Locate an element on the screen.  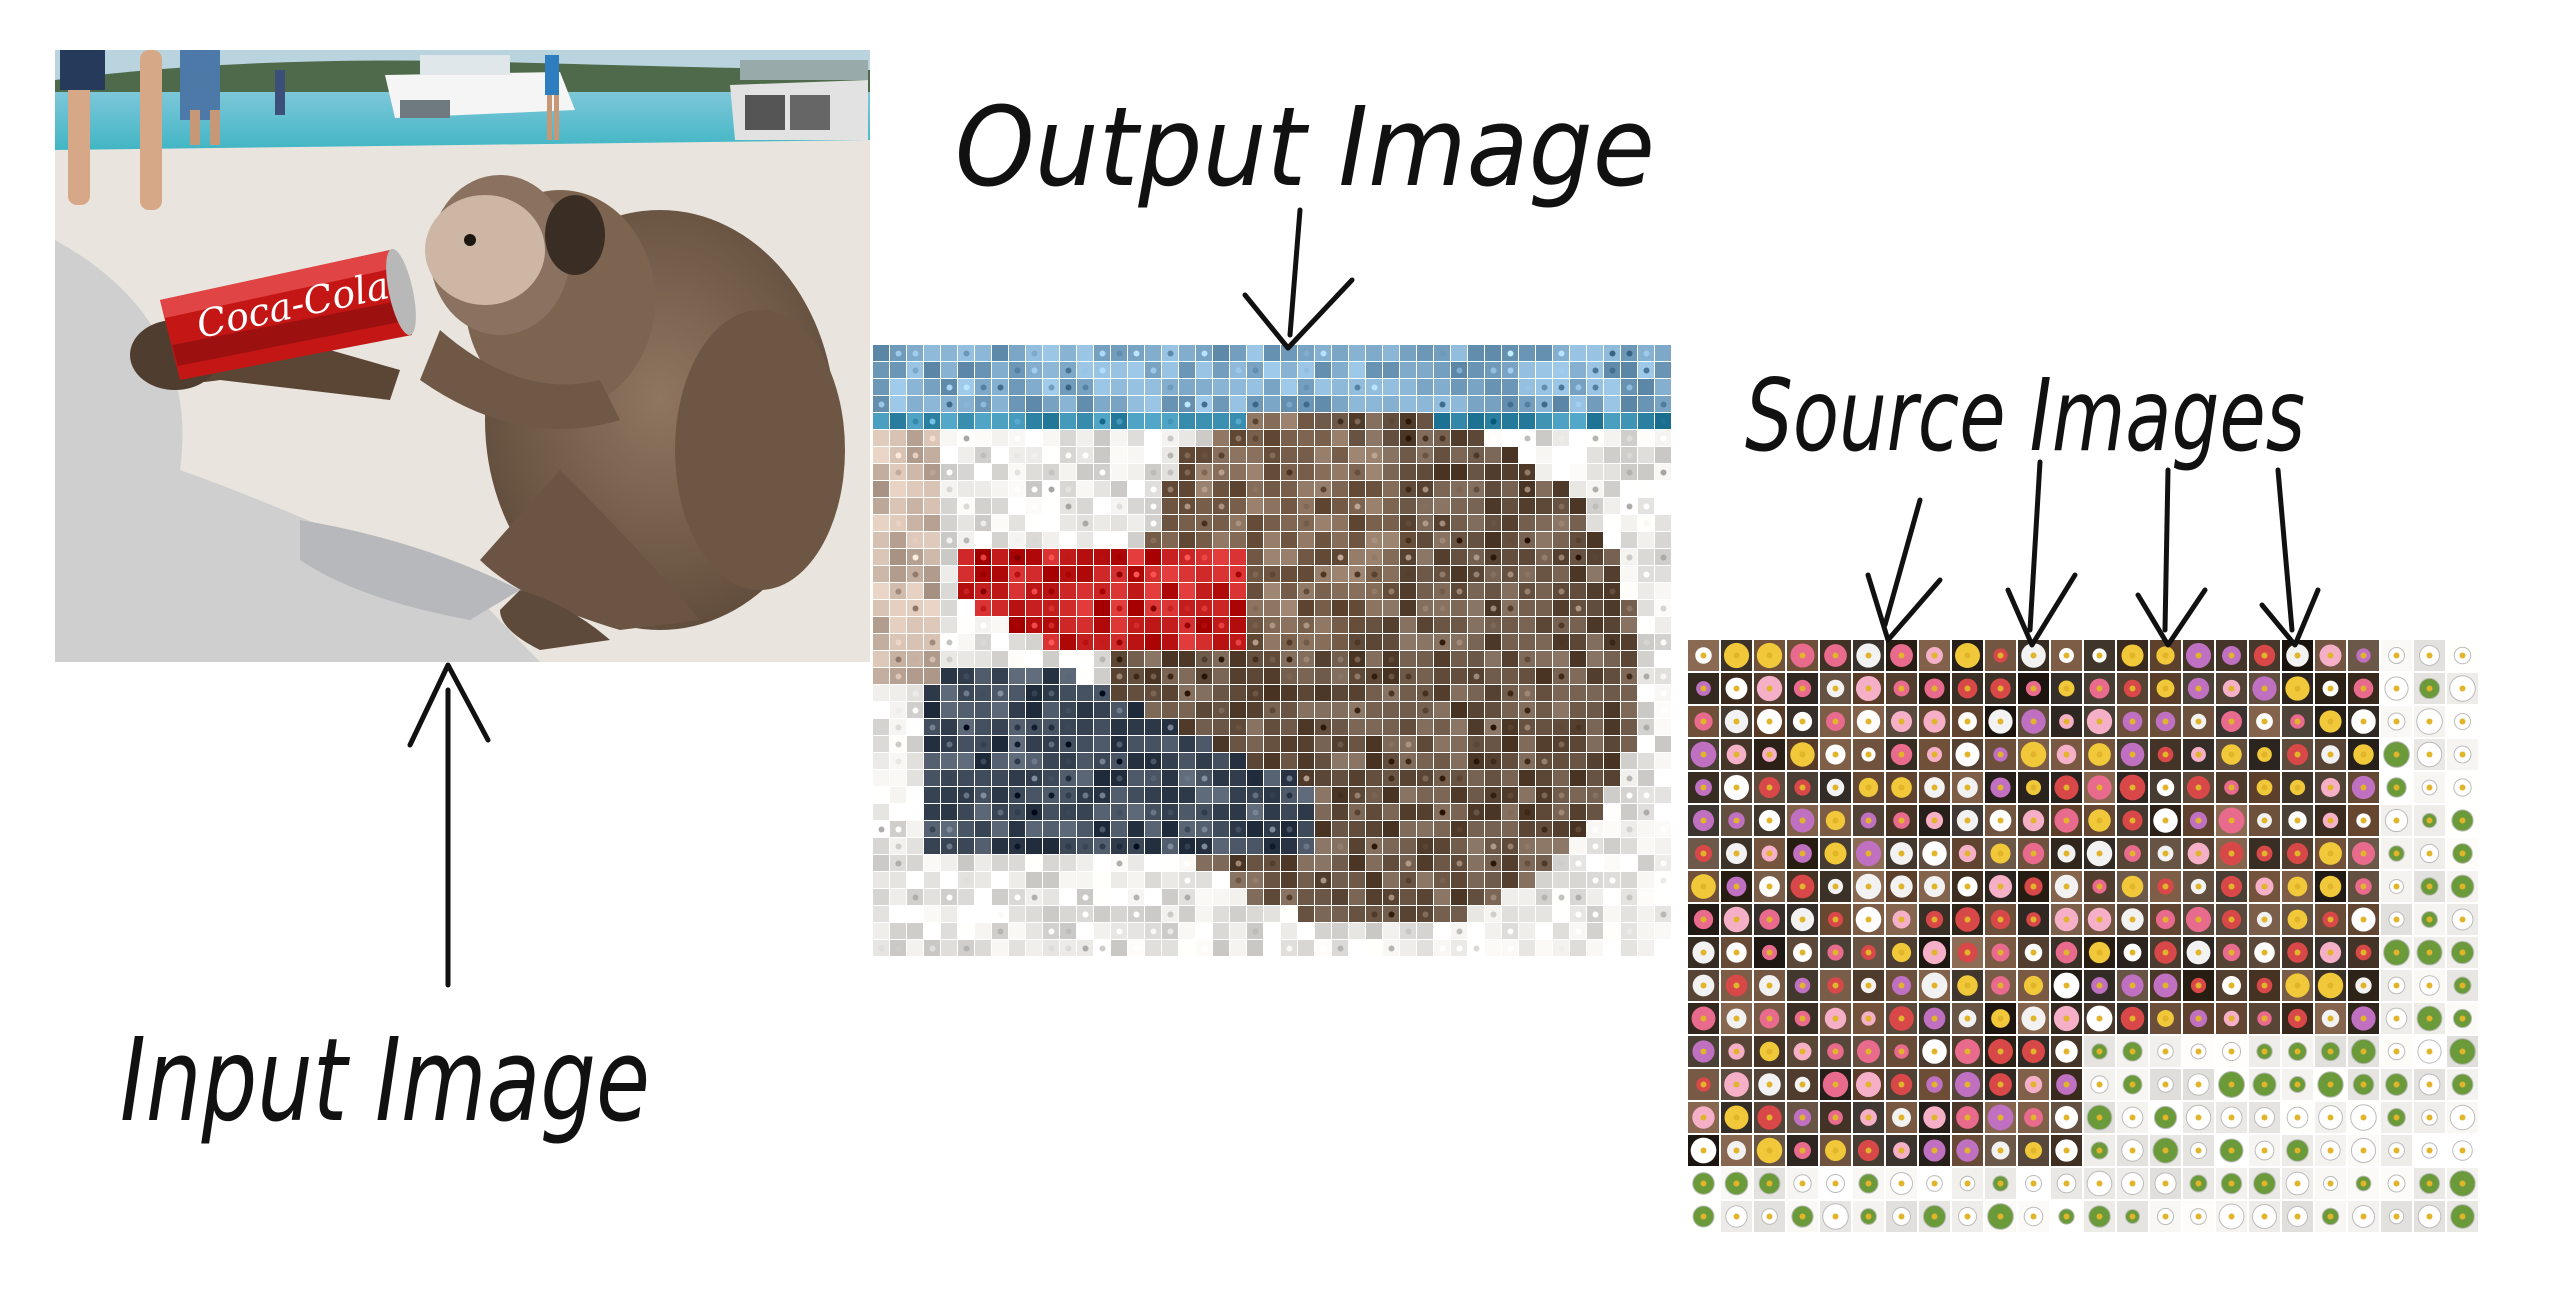
output-arrow is located at coordinates (1298, 279).